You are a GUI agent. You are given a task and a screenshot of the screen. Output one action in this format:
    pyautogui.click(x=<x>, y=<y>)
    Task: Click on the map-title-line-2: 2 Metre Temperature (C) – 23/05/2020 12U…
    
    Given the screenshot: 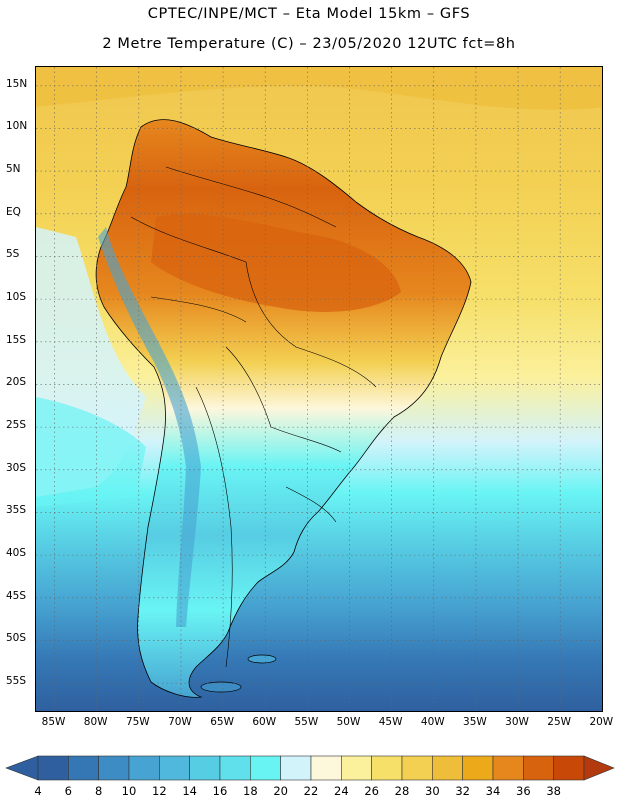 What is the action you would take?
    pyautogui.click(x=309, y=44)
    